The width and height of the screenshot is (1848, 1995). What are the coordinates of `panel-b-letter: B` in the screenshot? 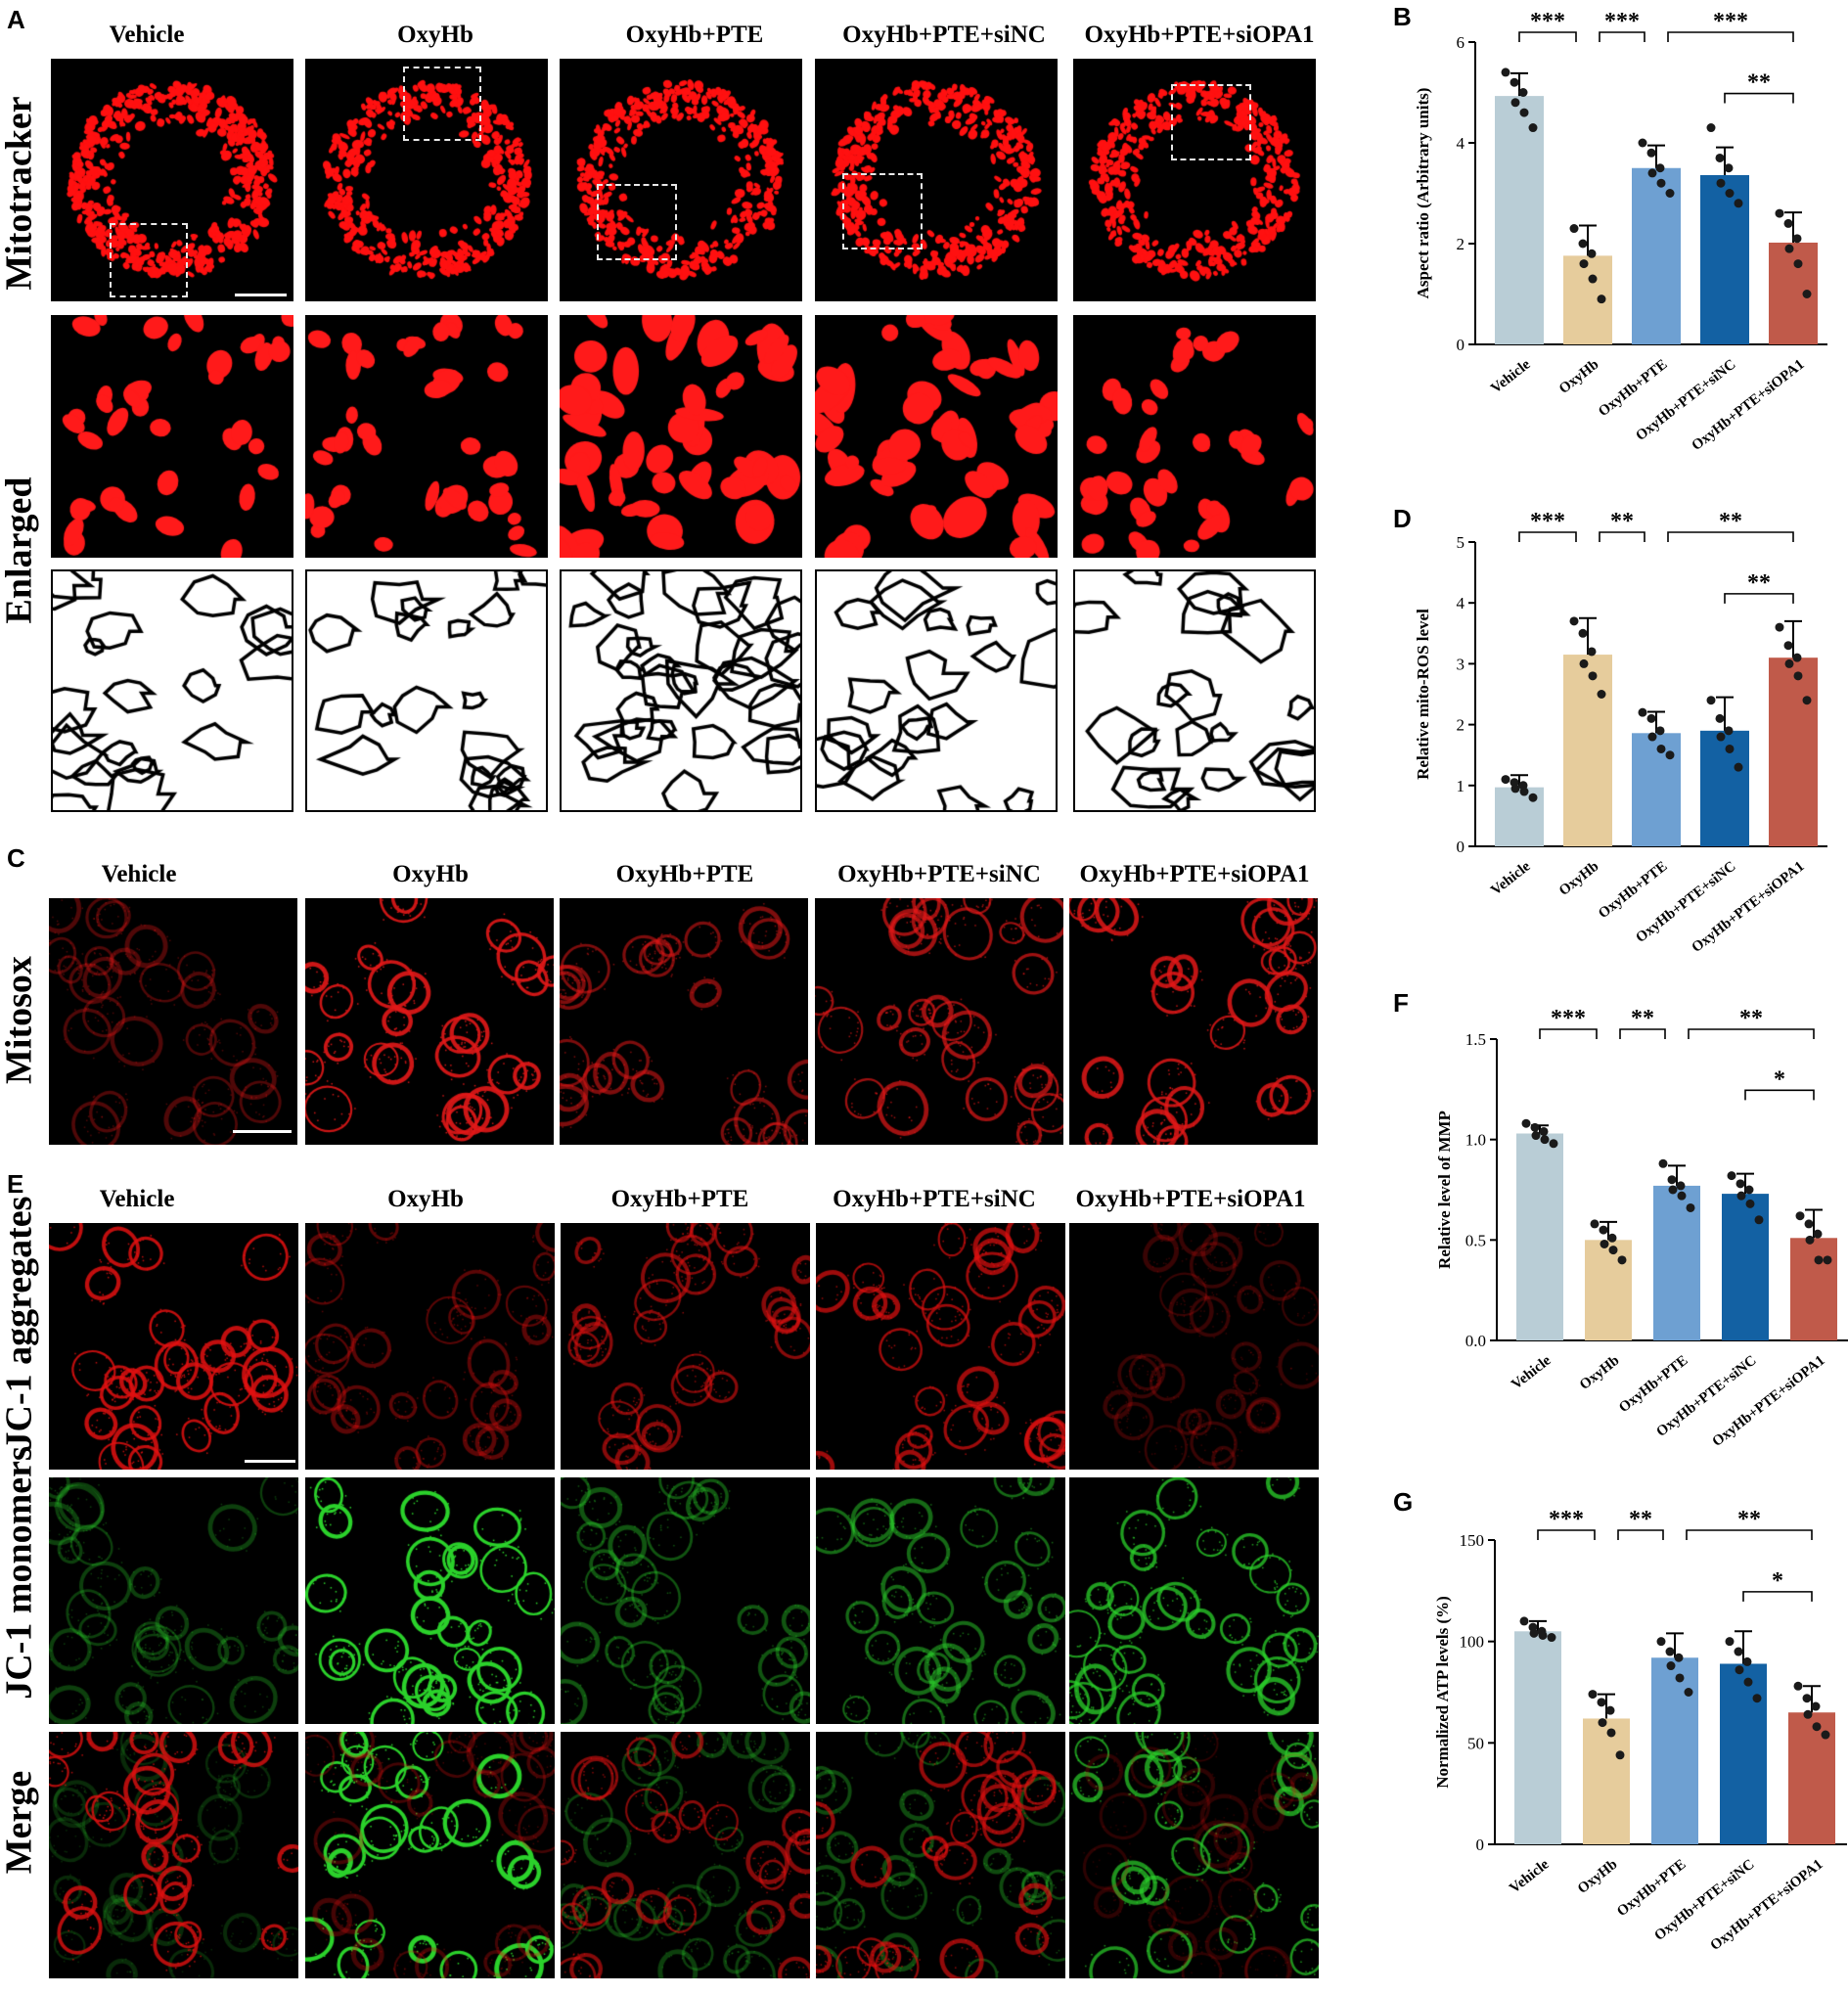 It's located at (1402, 16).